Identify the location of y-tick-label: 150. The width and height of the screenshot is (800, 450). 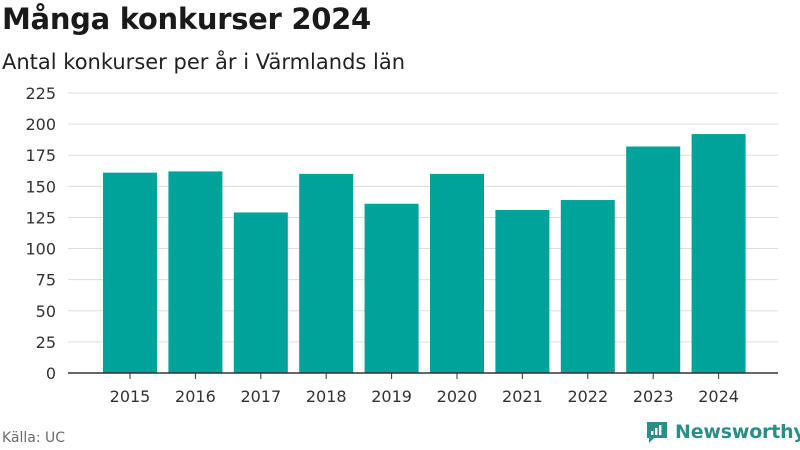
(40, 186).